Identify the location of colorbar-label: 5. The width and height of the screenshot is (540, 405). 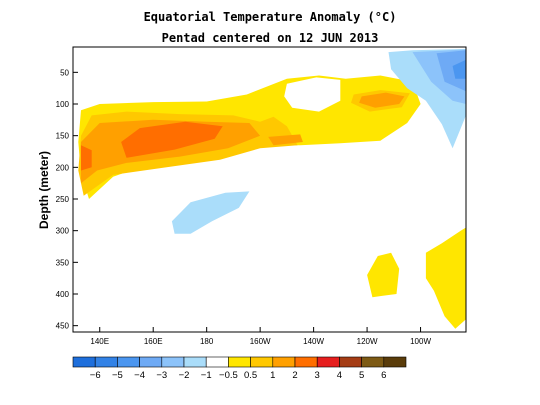
(361, 375).